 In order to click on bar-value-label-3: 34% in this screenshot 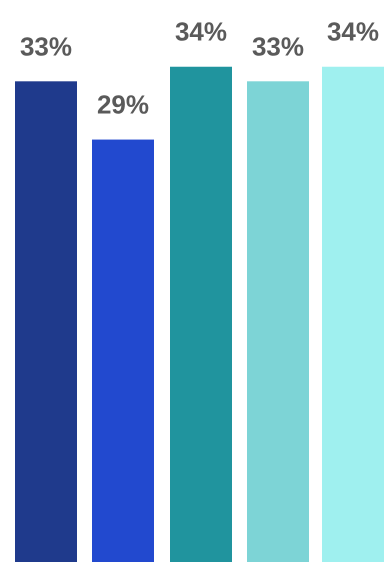, I will do `click(201, 32)`.